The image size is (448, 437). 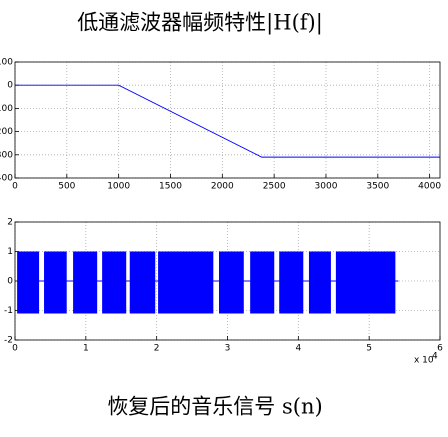 What do you see at coordinates (274, 187) in the screenshot?
I see `x-tick-label: 2500` at bounding box center [274, 187].